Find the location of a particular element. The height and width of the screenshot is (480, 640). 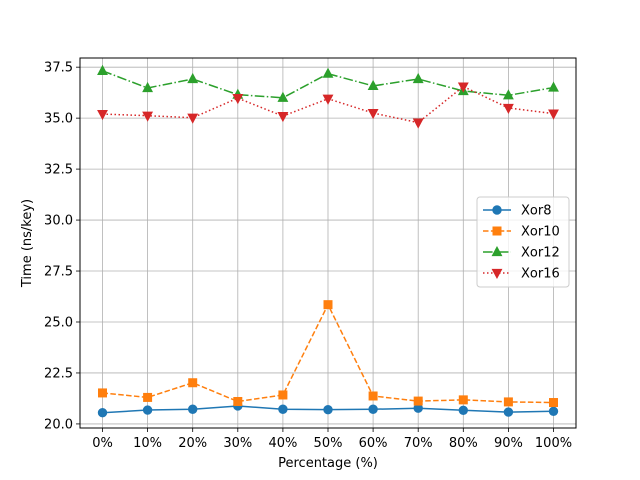

x-tick-label: 20% is located at coordinates (192, 443).